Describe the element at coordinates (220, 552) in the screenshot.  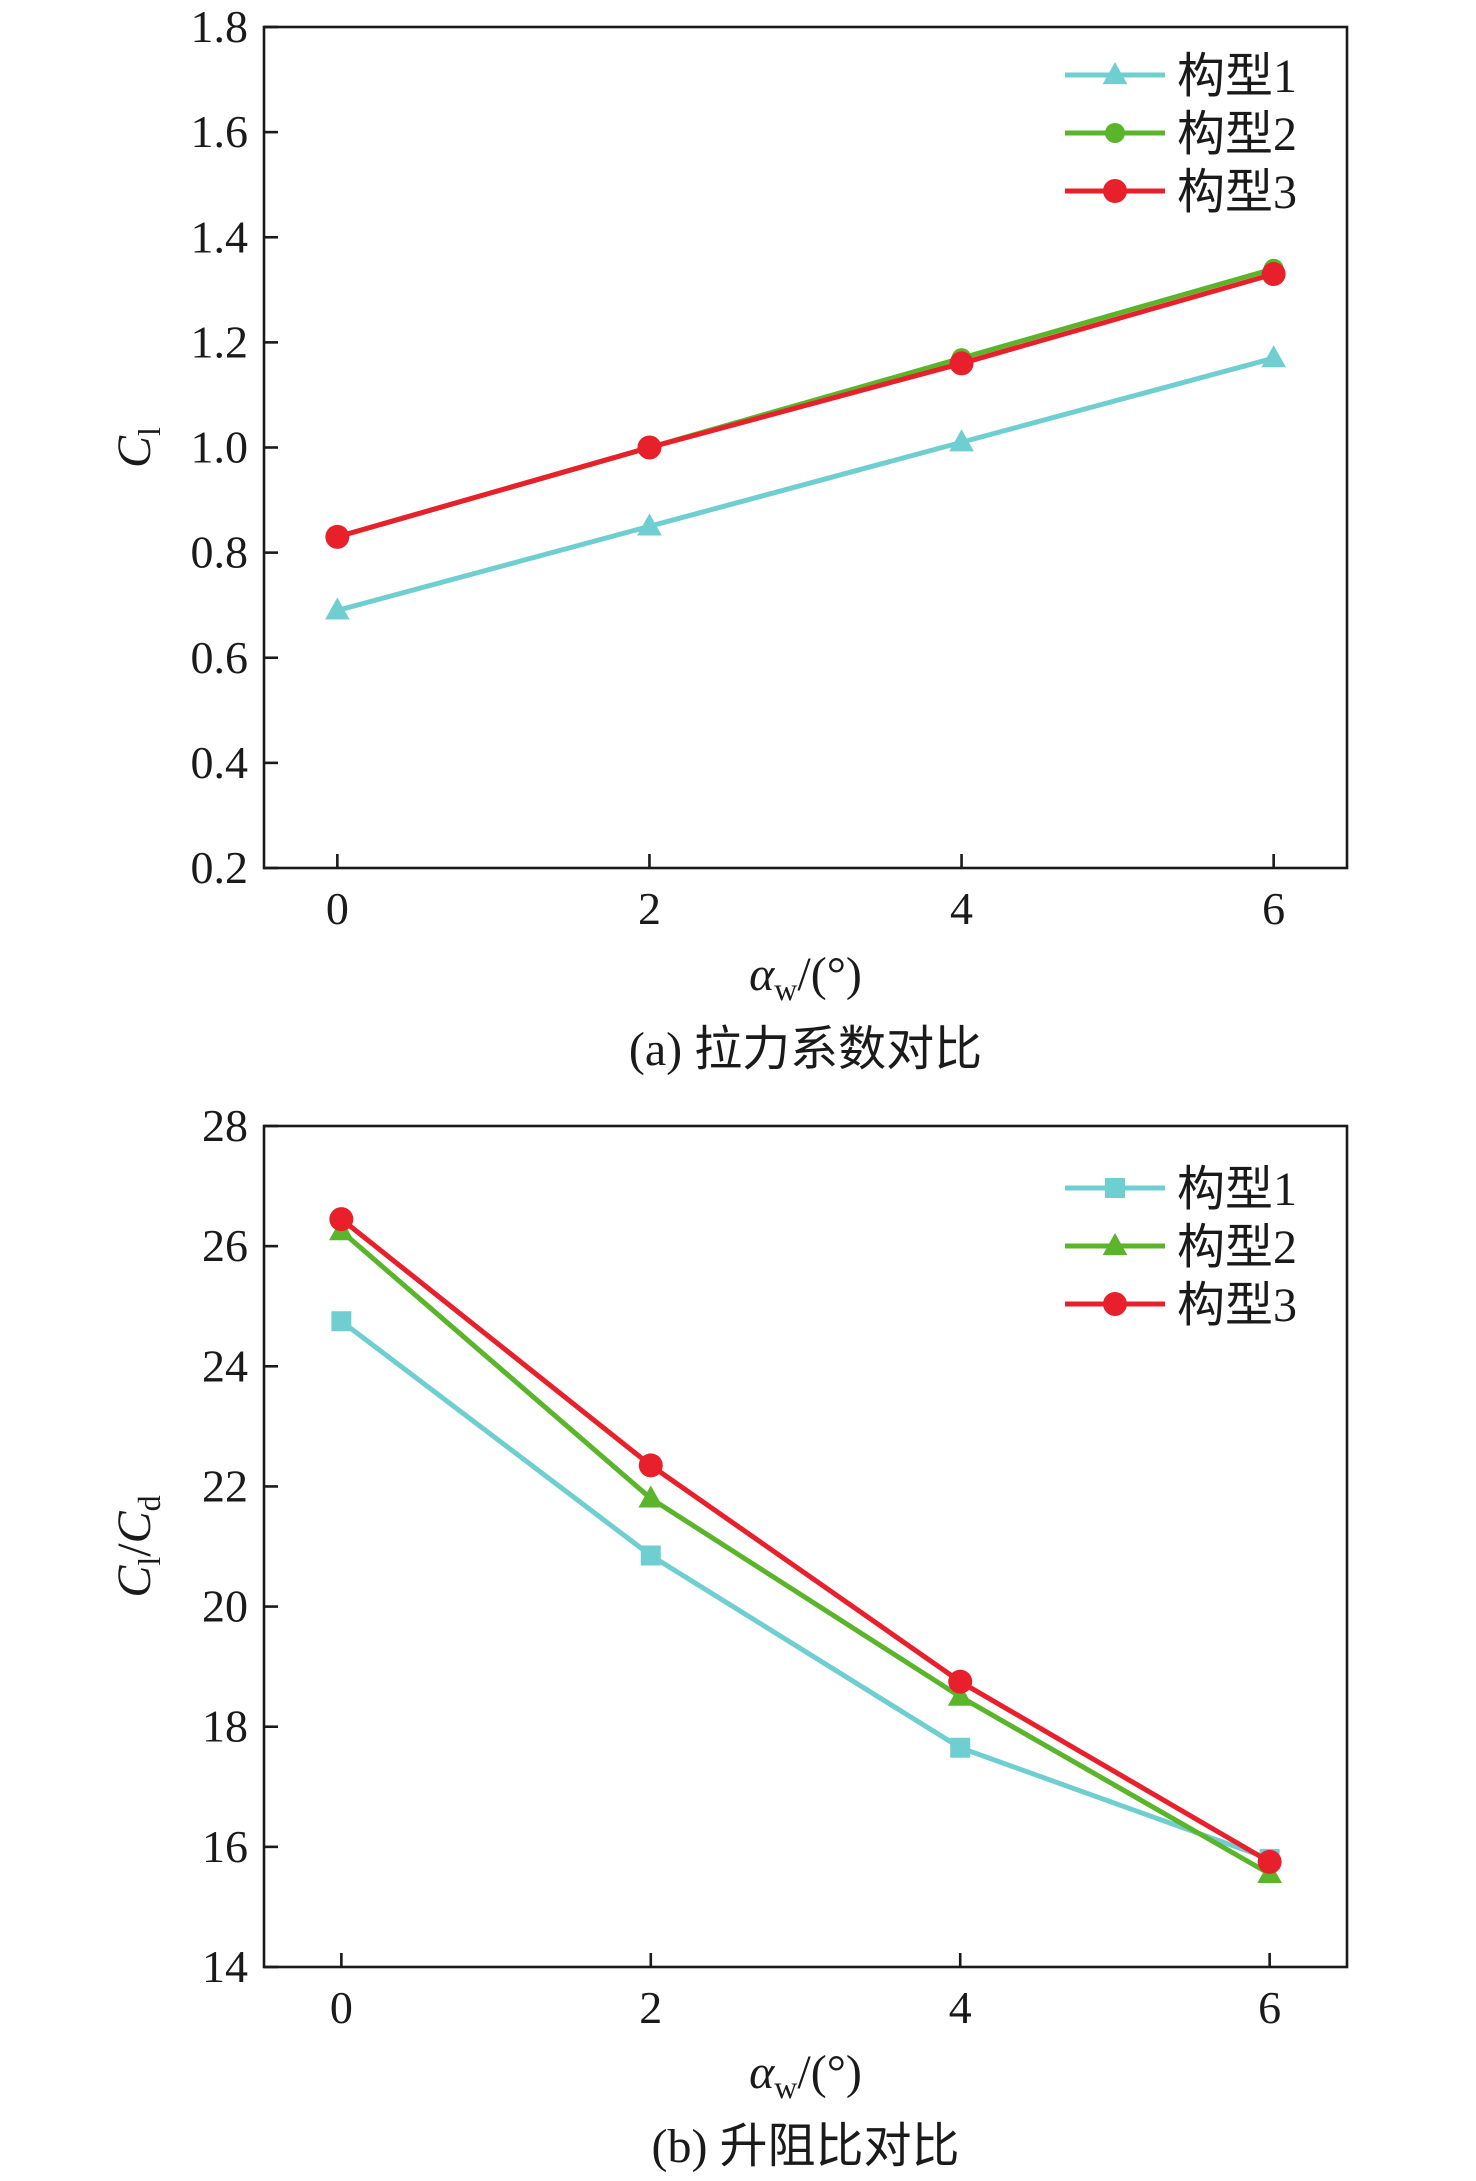
I see `y-tick-label: 0.8` at that location.